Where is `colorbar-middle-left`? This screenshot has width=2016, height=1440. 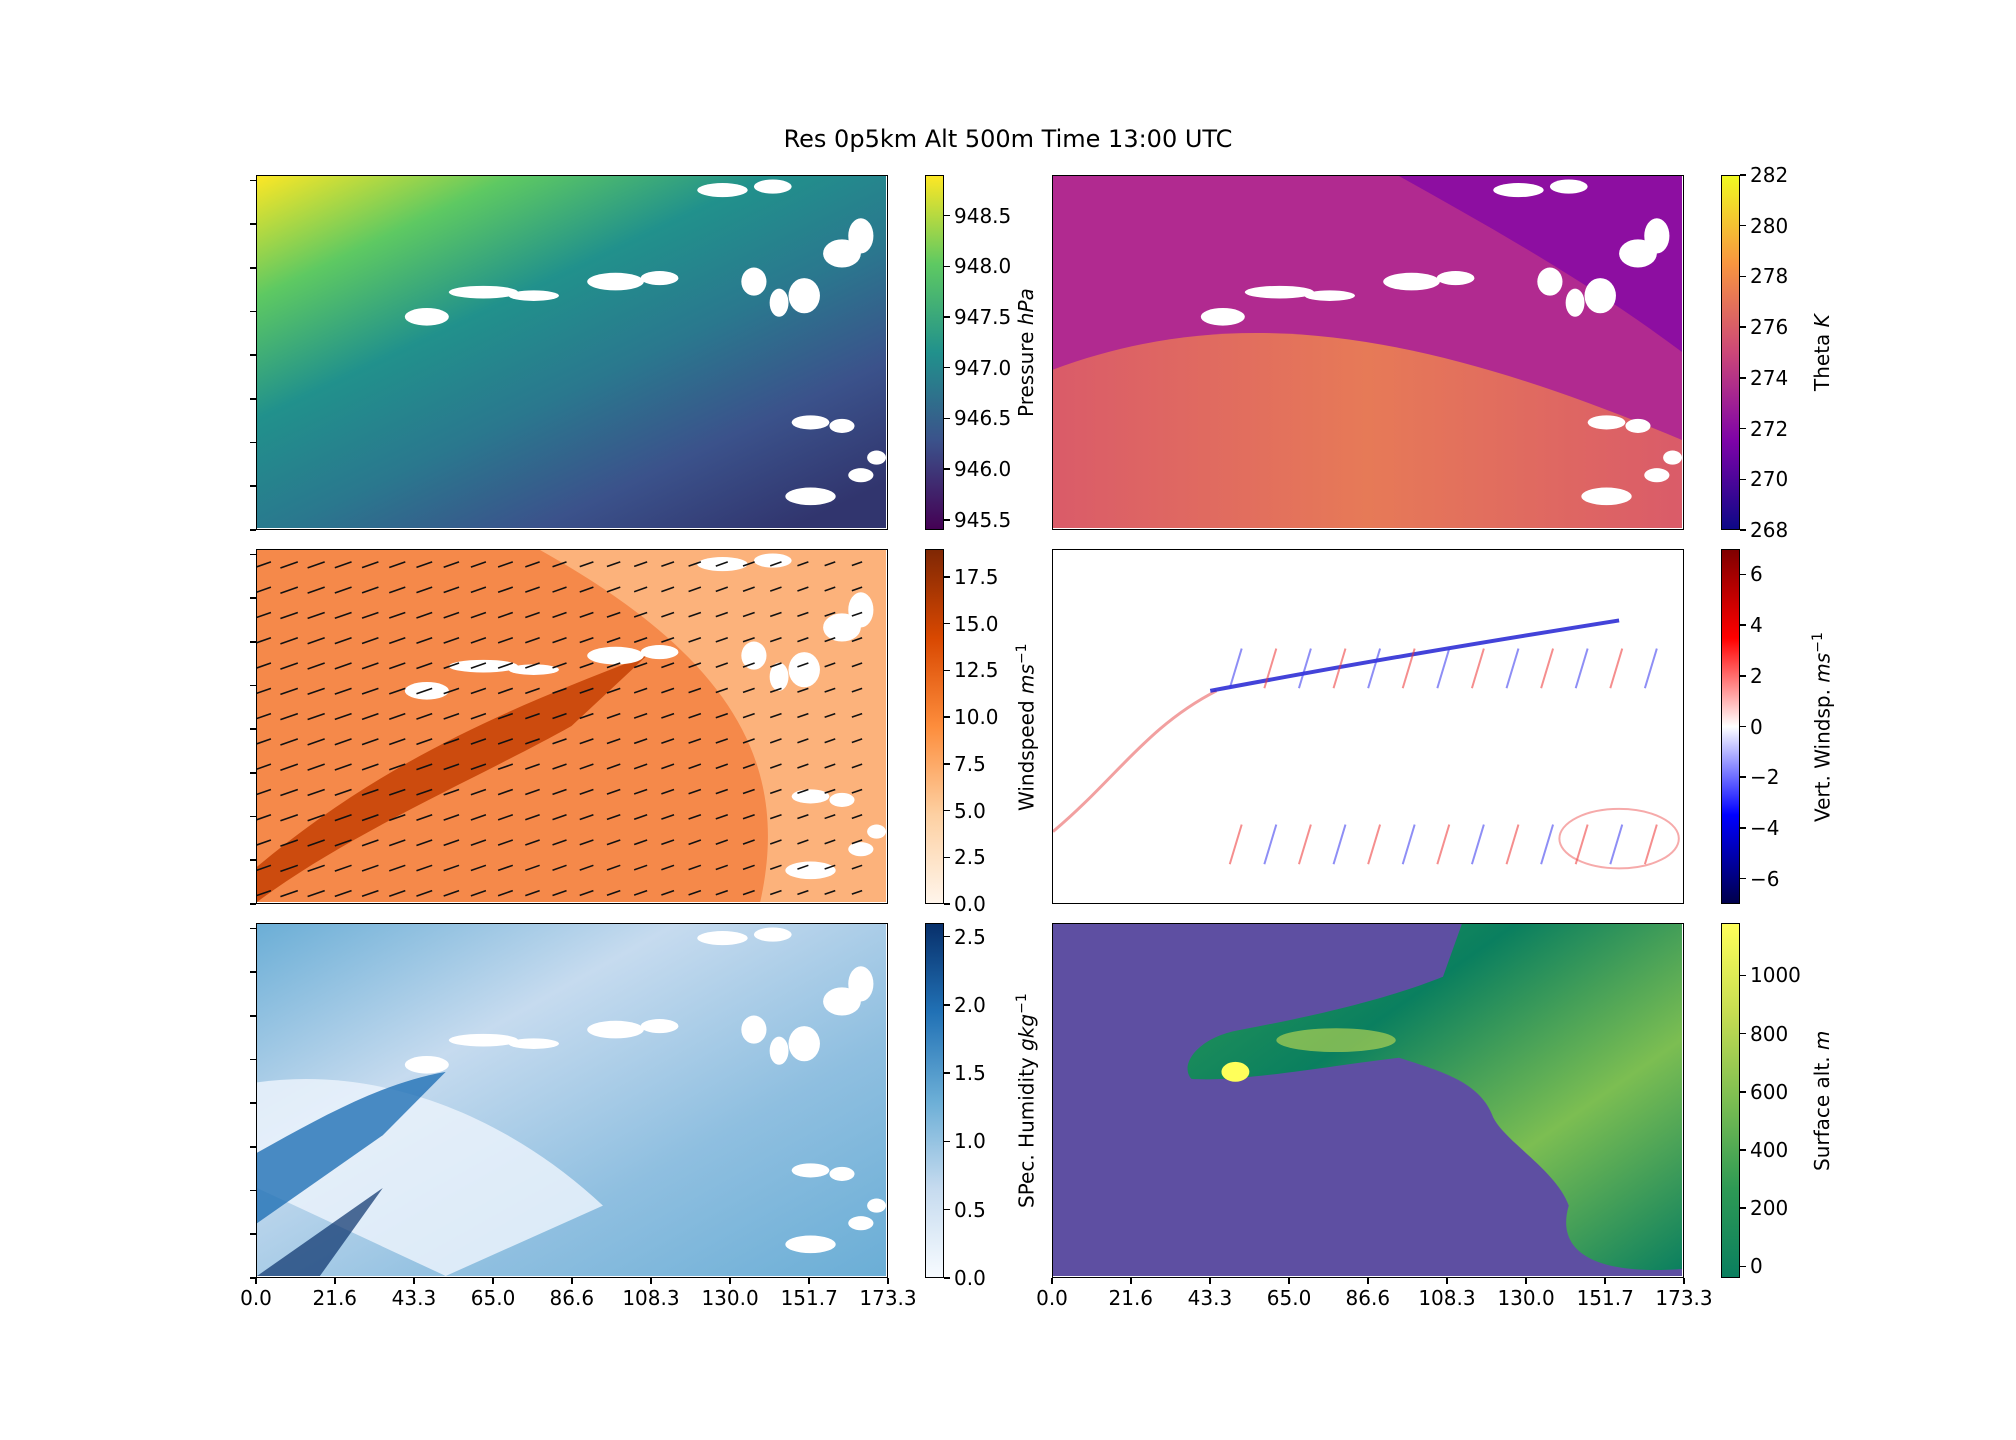 colorbar-middle-left is located at coordinates (934, 726).